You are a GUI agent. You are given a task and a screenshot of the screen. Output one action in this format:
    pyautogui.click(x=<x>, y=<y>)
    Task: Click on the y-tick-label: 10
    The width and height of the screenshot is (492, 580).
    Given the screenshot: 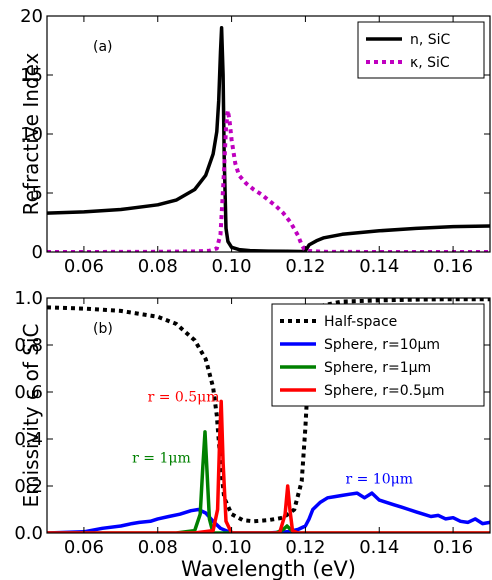 What is the action you would take?
    pyautogui.click(x=31, y=134)
    